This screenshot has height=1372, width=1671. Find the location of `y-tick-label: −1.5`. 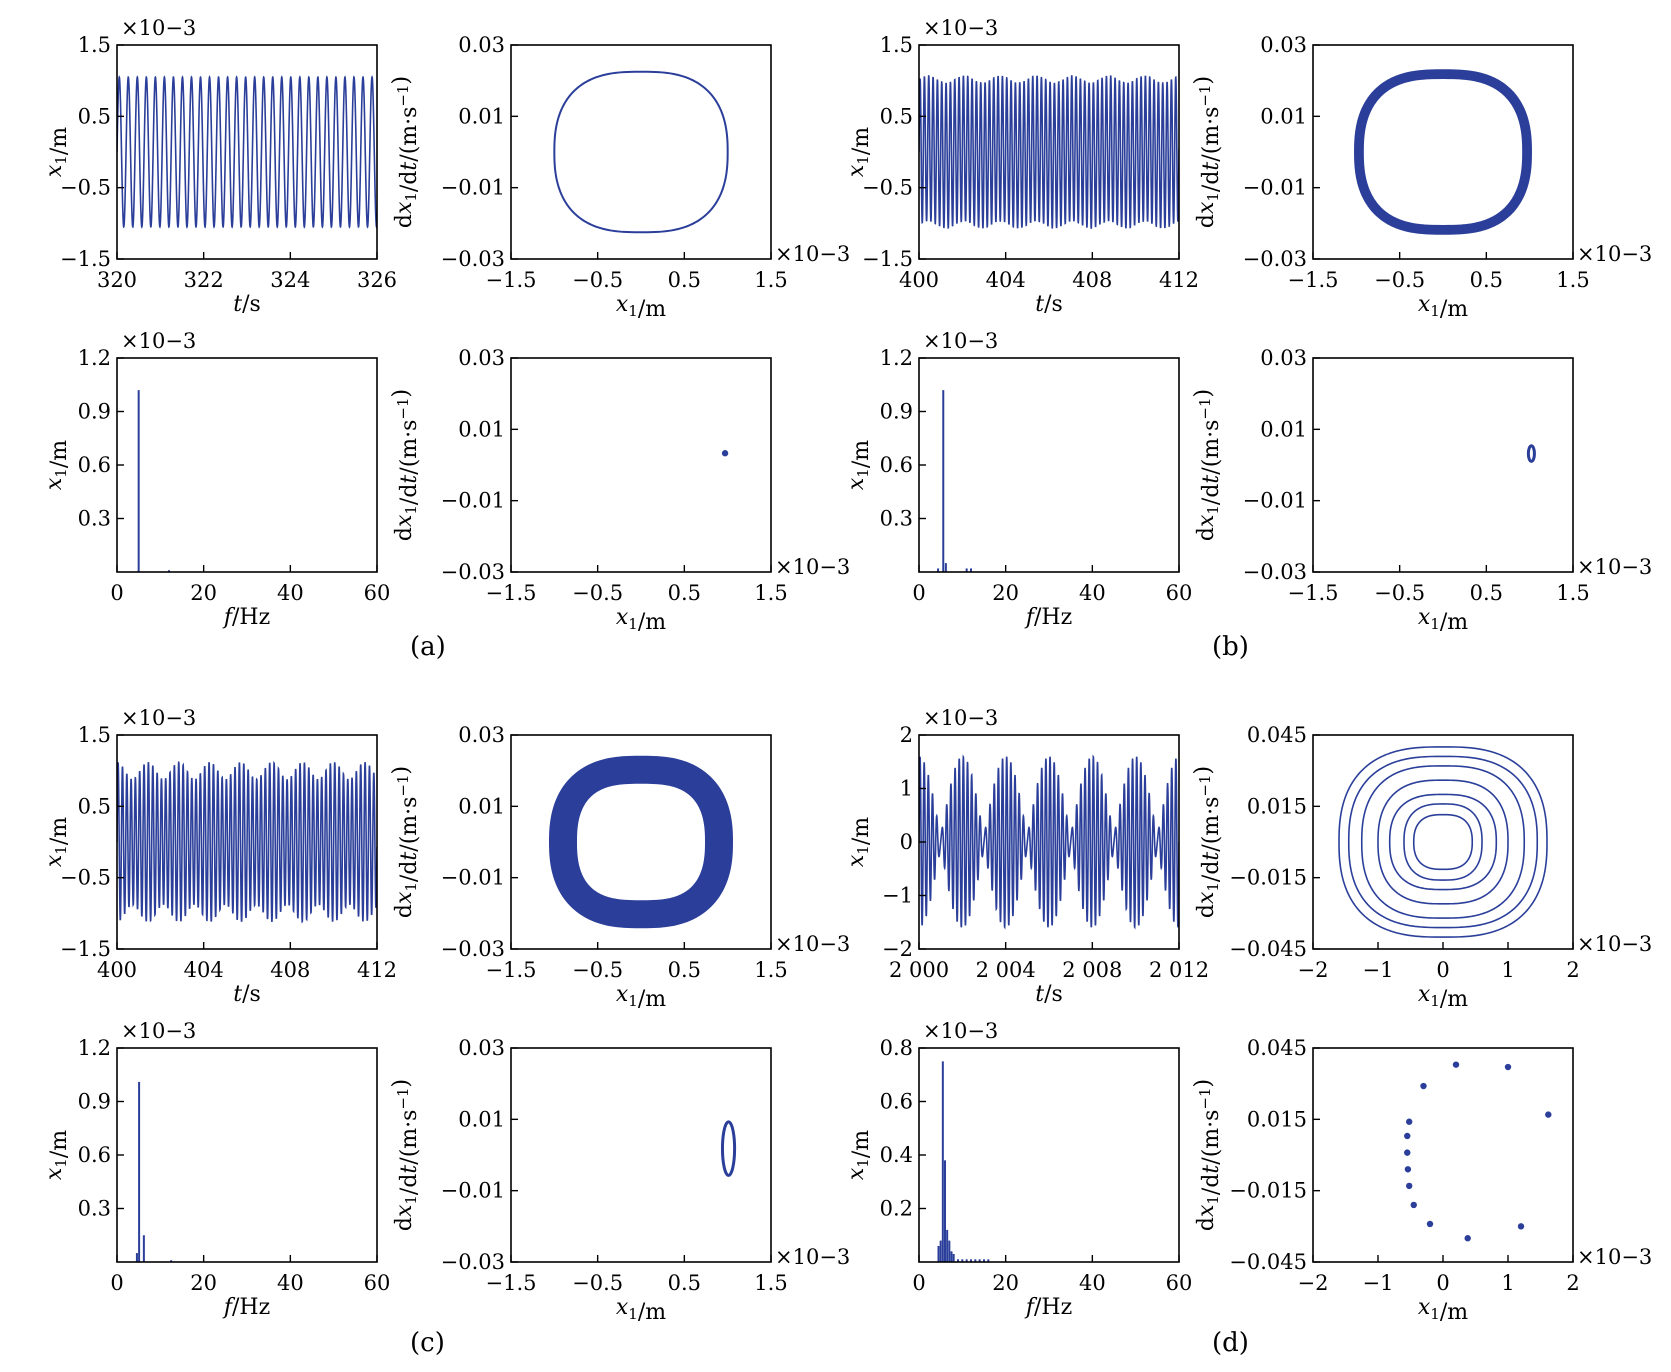

y-tick-label: −1.5 is located at coordinates (85, 259).